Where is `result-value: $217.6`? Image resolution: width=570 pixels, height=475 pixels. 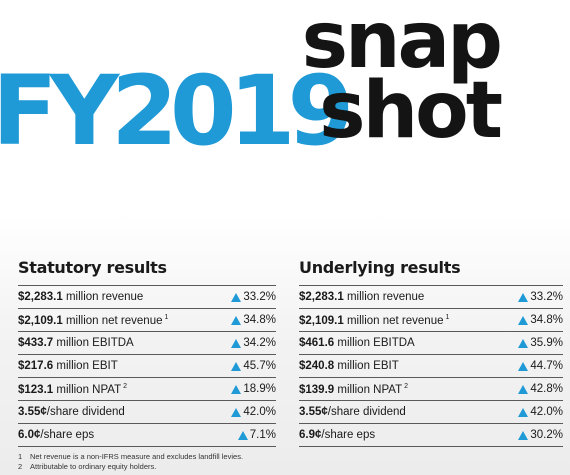 result-value: $217.6 is located at coordinates (36, 366).